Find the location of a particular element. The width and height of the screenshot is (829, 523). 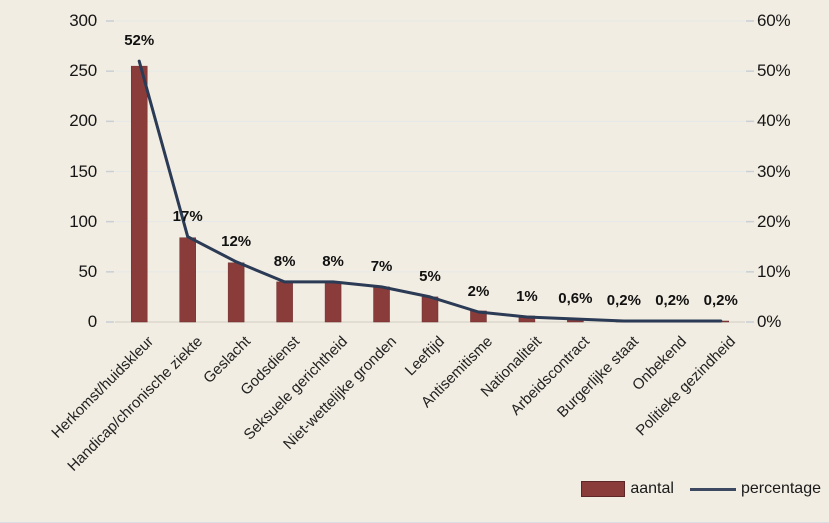

left-axis-tick-label: 150 is located at coordinates (83, 171).